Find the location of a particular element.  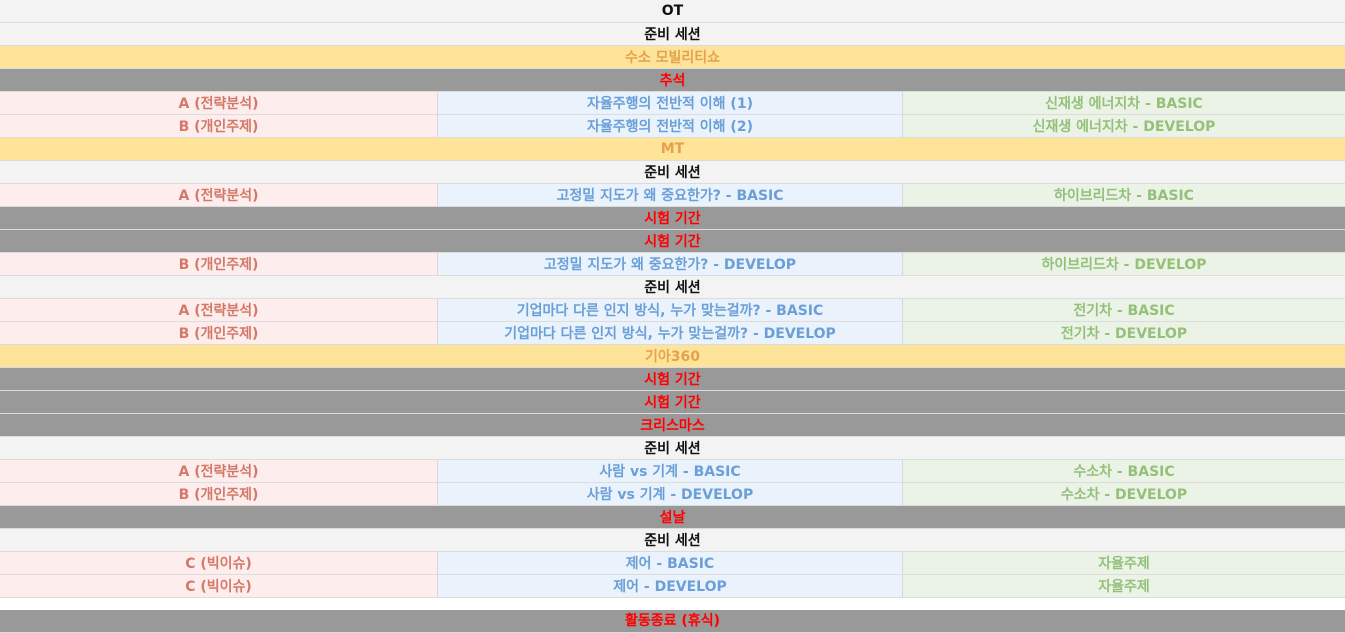

break-row: 설날 is located at coordinates (672, 517).